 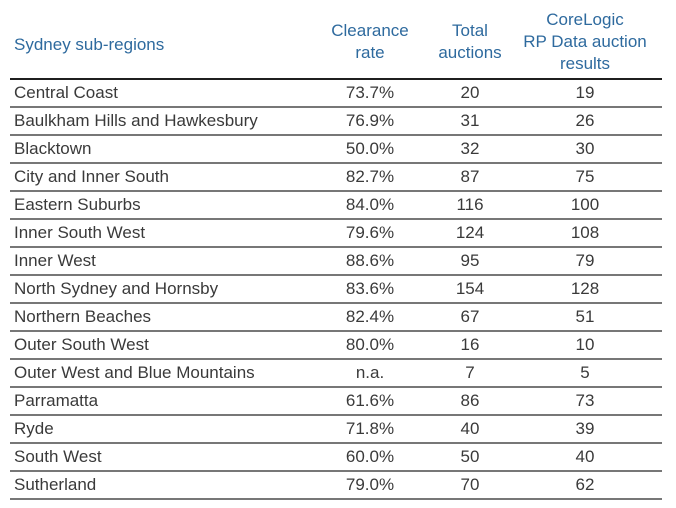 I want to click on region-cell: Central Coast, so click(x=66, y=92).